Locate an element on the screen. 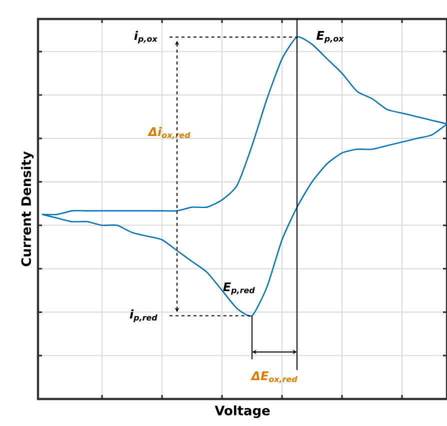  annotation: i$_{p,ox}$ is located at coordinates (146, 37).